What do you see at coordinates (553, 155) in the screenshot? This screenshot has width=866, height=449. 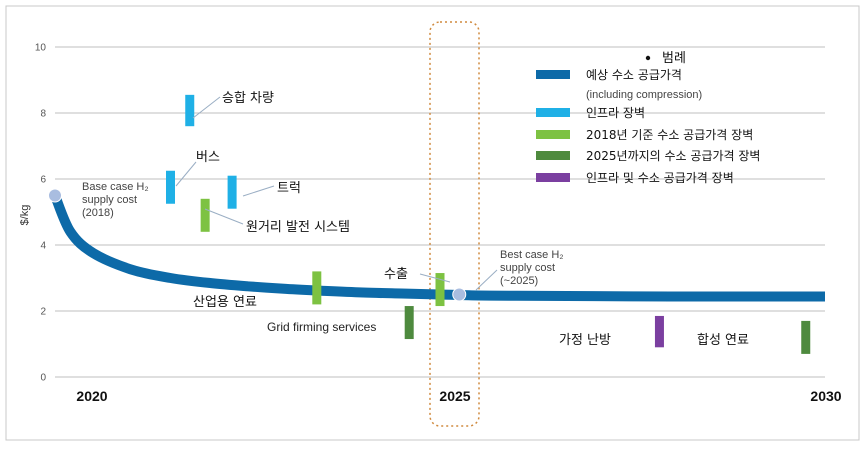 I see `legend-swatch-b2025` at bounding box center [553, 155].